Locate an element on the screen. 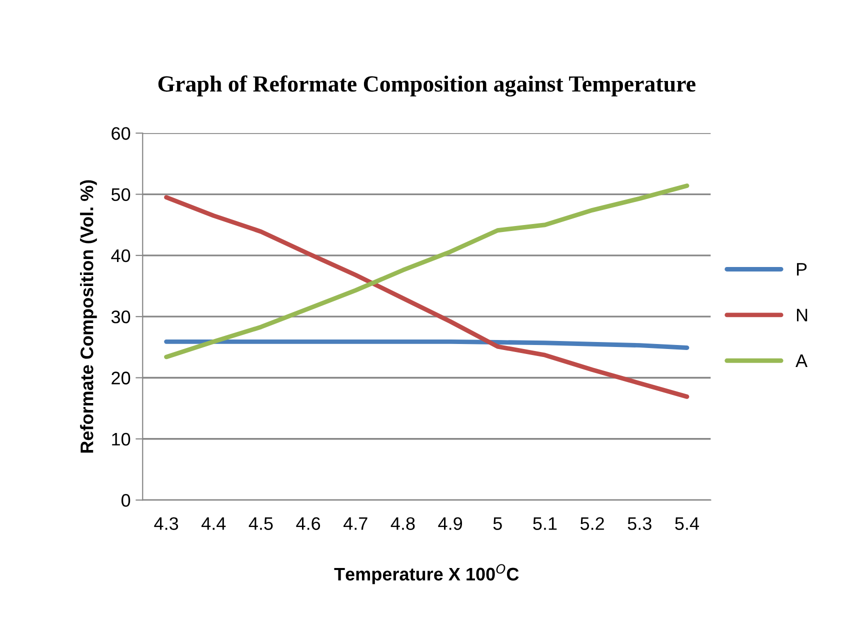 This screenshot has height=637, width=844. x-axis-title: Temperature X 100$^{O}$C is located at coordinates (426, 574).